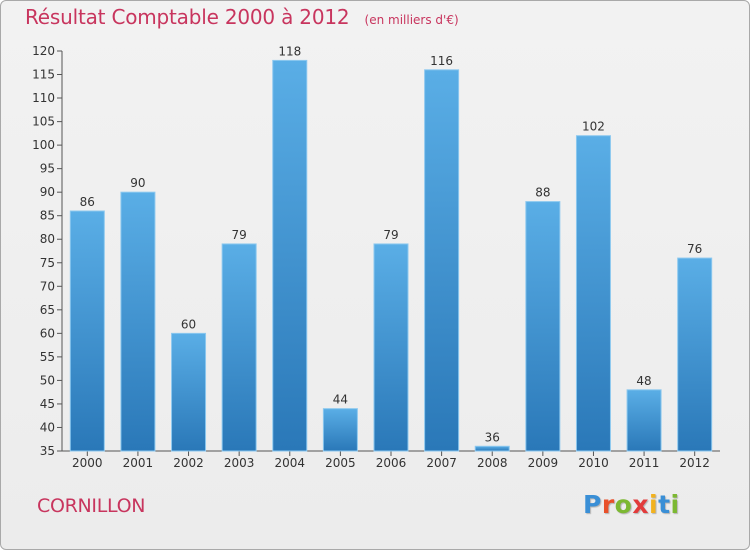  What do you see at coordinates (593, 127) in the screenshot?
I see `data-label: 102` at bounding box center [593, 127].